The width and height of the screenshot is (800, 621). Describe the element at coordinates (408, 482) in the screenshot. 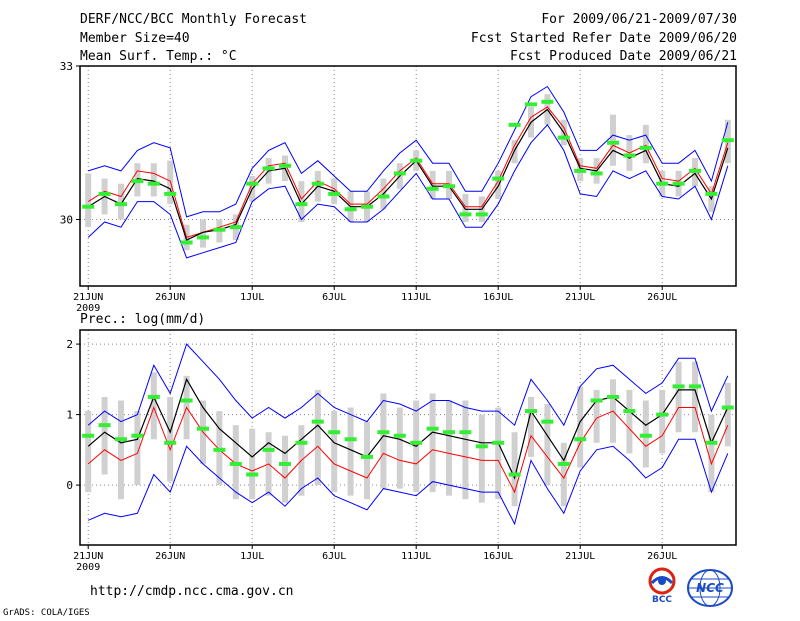

I see `lower-envelope-line` at that location.